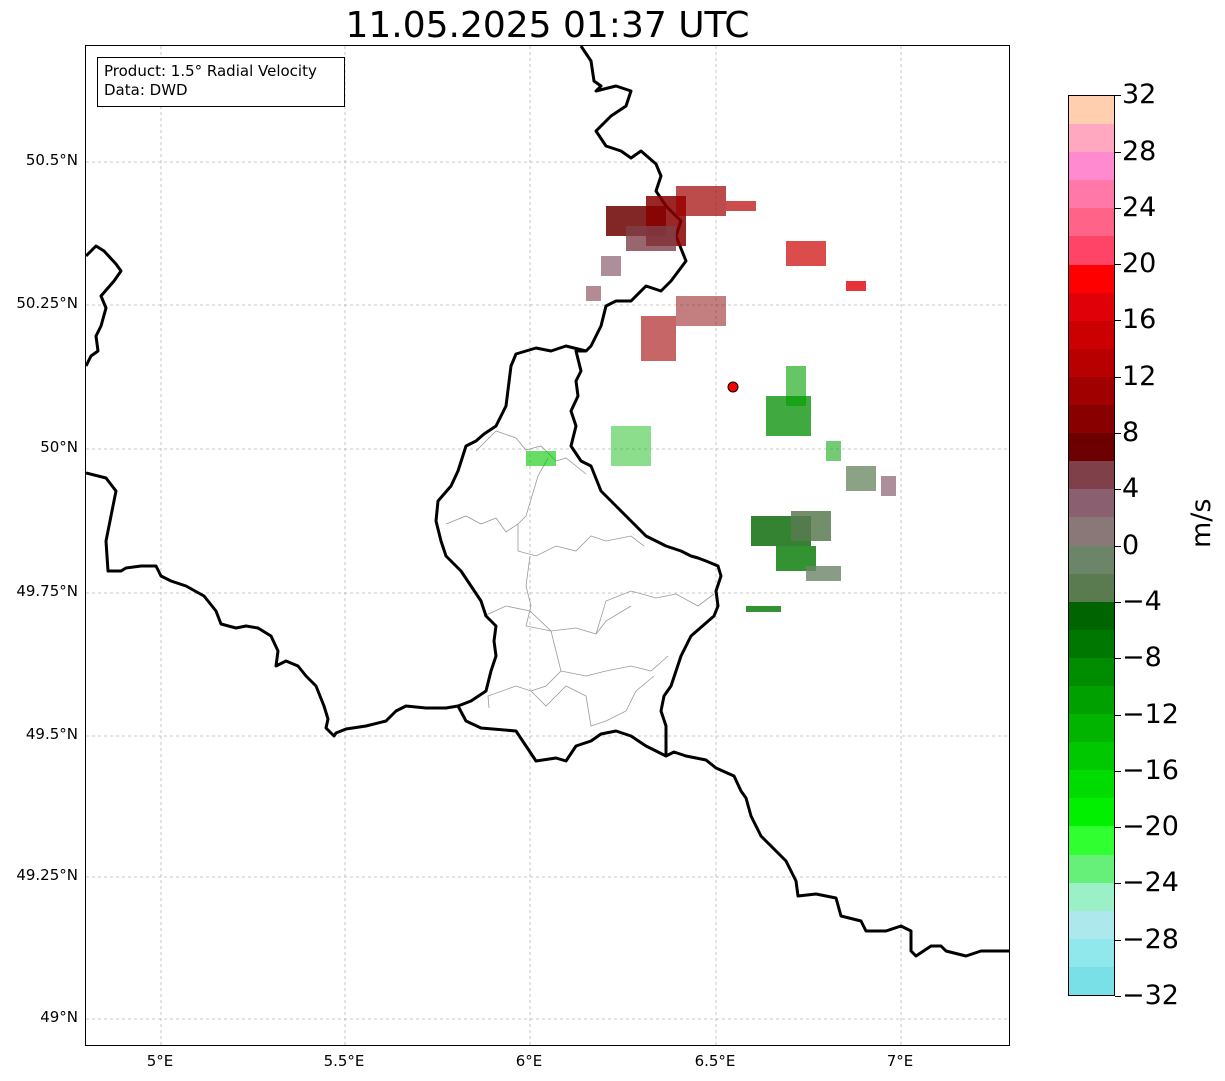 The height and width of the screenshot is (1081, 1225). I want to click on data-source-label: Data: DWD, so click(146, 90).